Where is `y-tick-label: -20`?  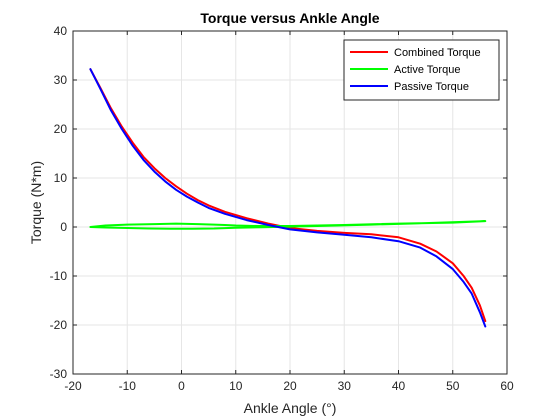
y-tick-label: -20 is located at coordinates (59, 325).